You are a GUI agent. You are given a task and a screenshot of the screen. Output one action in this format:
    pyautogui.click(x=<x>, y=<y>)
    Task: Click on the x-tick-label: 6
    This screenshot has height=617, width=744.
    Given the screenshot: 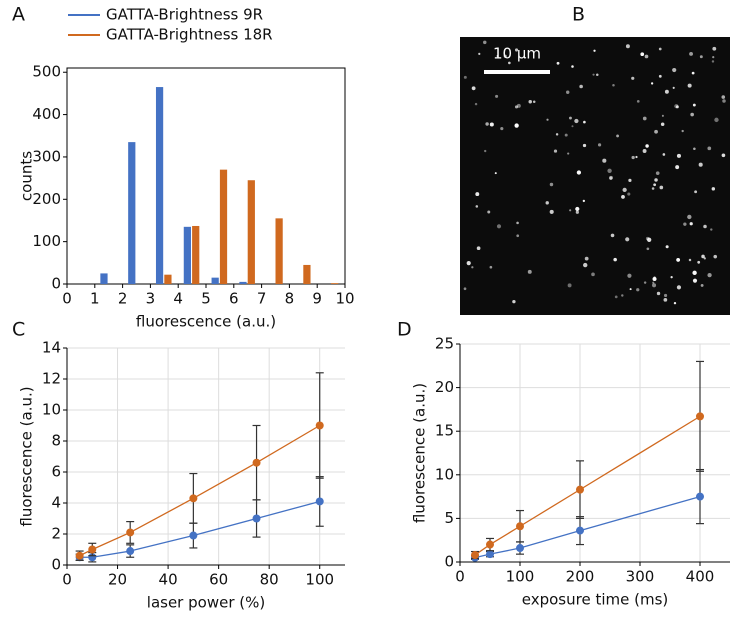 What is the action you would take?
    pyautogui.click(x=234, y=299)
    